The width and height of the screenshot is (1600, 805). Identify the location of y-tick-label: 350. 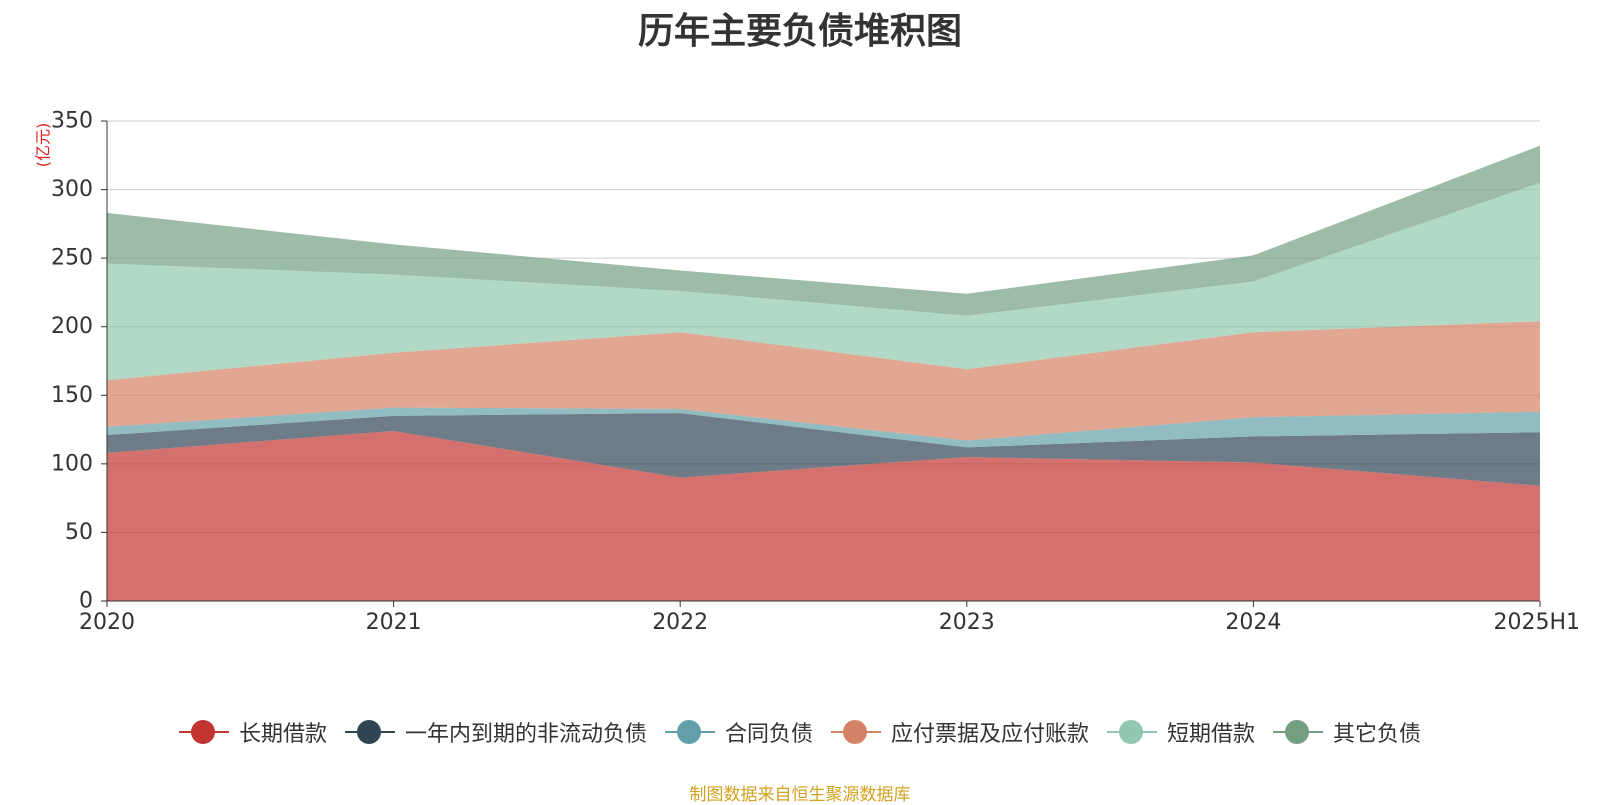
(72, 121).